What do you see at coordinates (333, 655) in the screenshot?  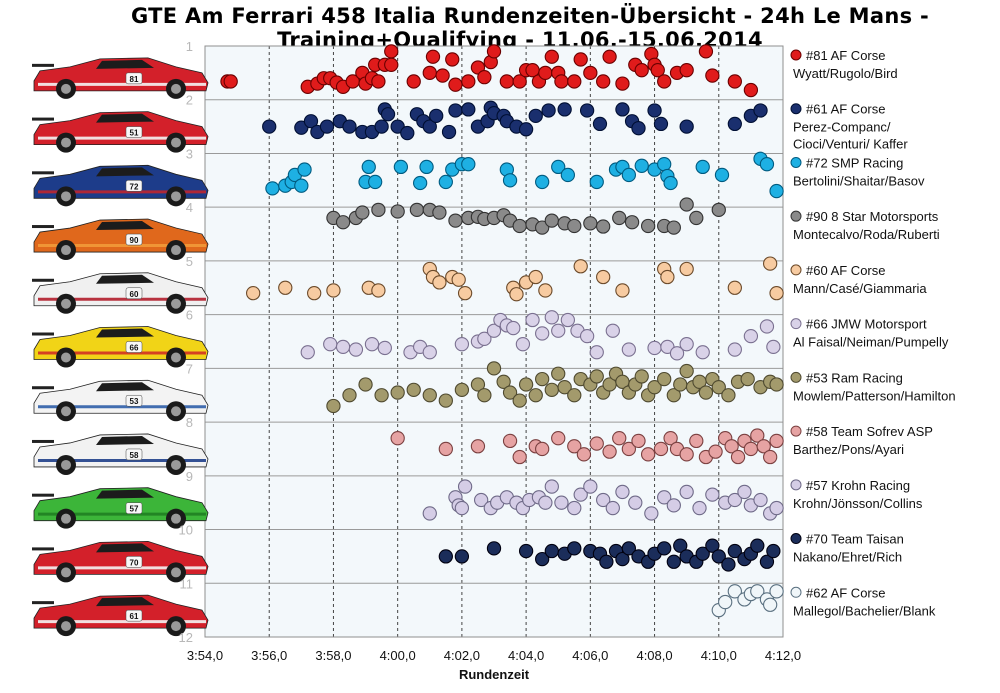 I see `x-tick-label: 3:58,0` at bounding box center [333, 655].